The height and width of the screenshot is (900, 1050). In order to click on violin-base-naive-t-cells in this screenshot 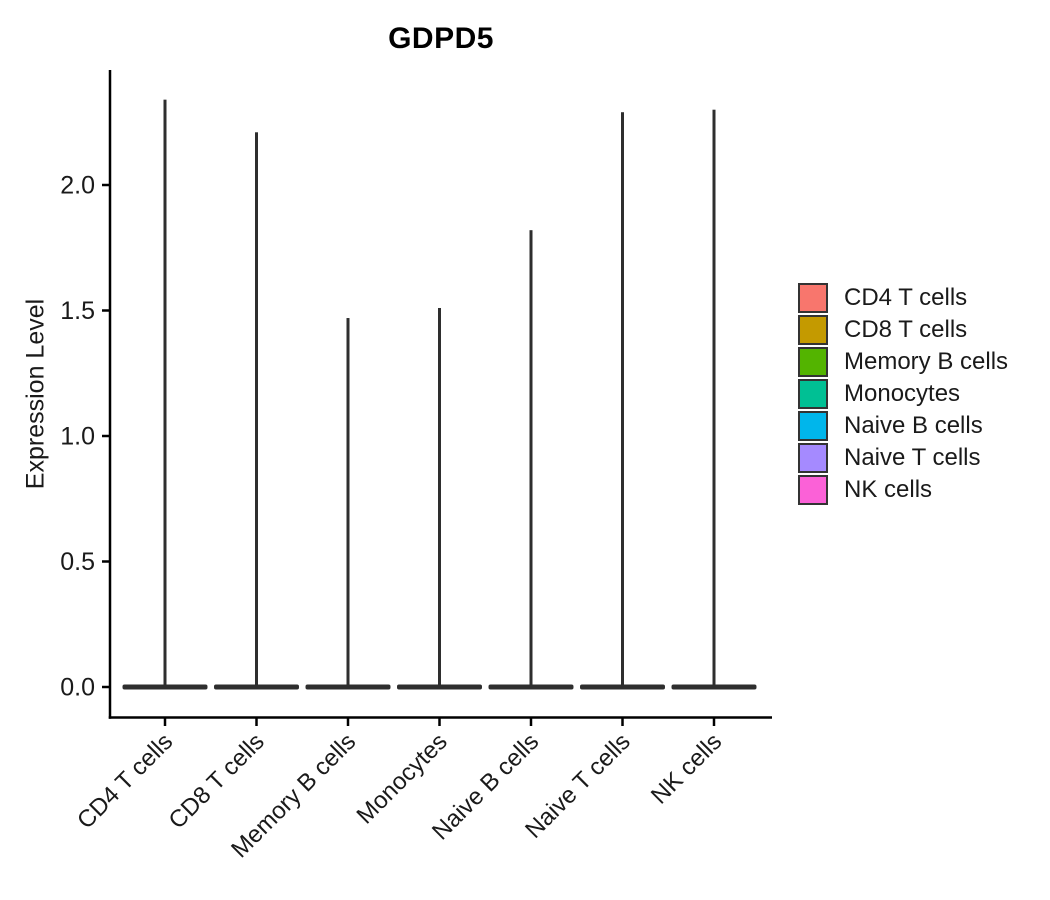, I will do `click(622, 687)`.